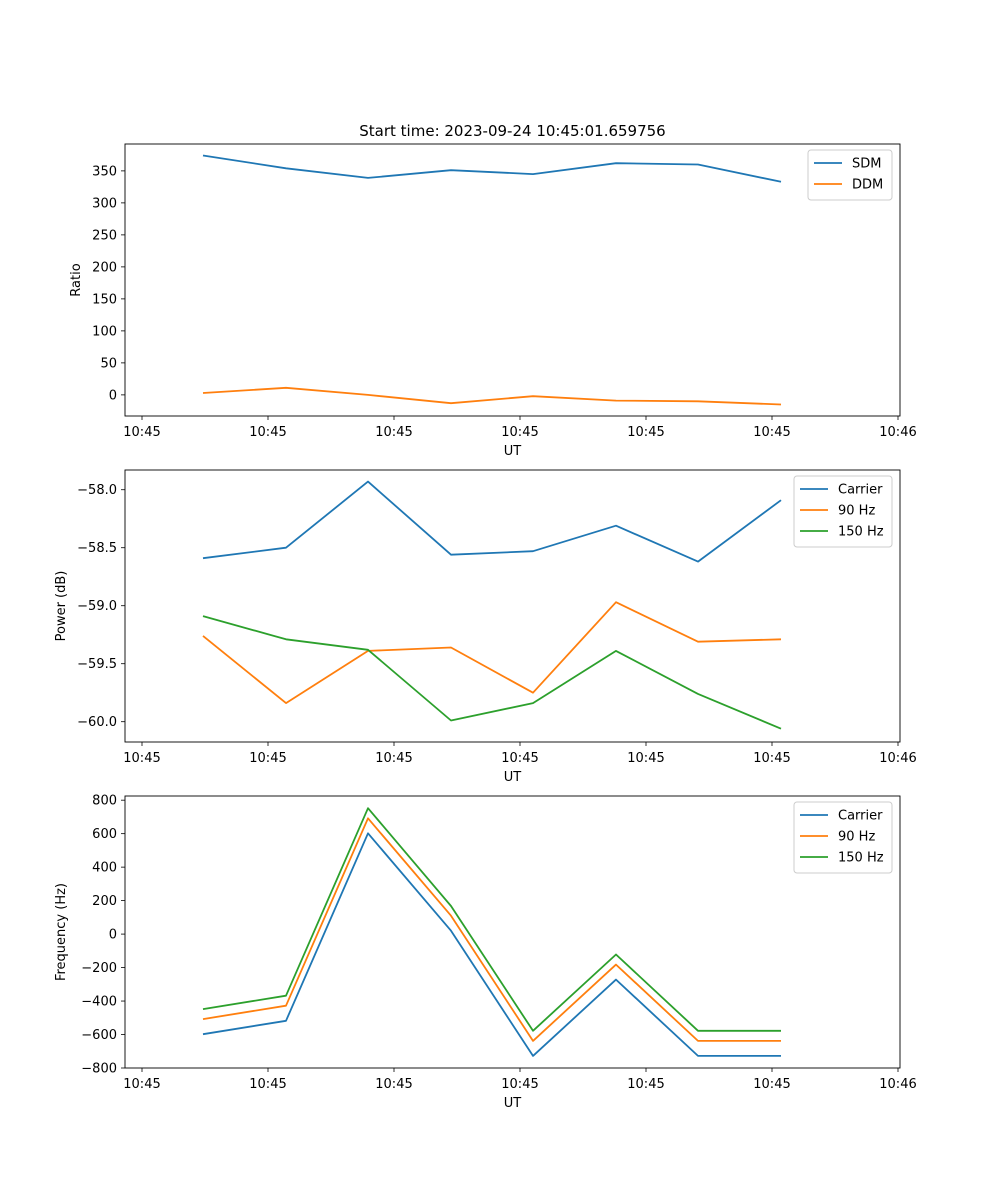 The height and width of the screenshot is (1200, 1000). I want to click on legend: SDM DDM, so click(850, 175).